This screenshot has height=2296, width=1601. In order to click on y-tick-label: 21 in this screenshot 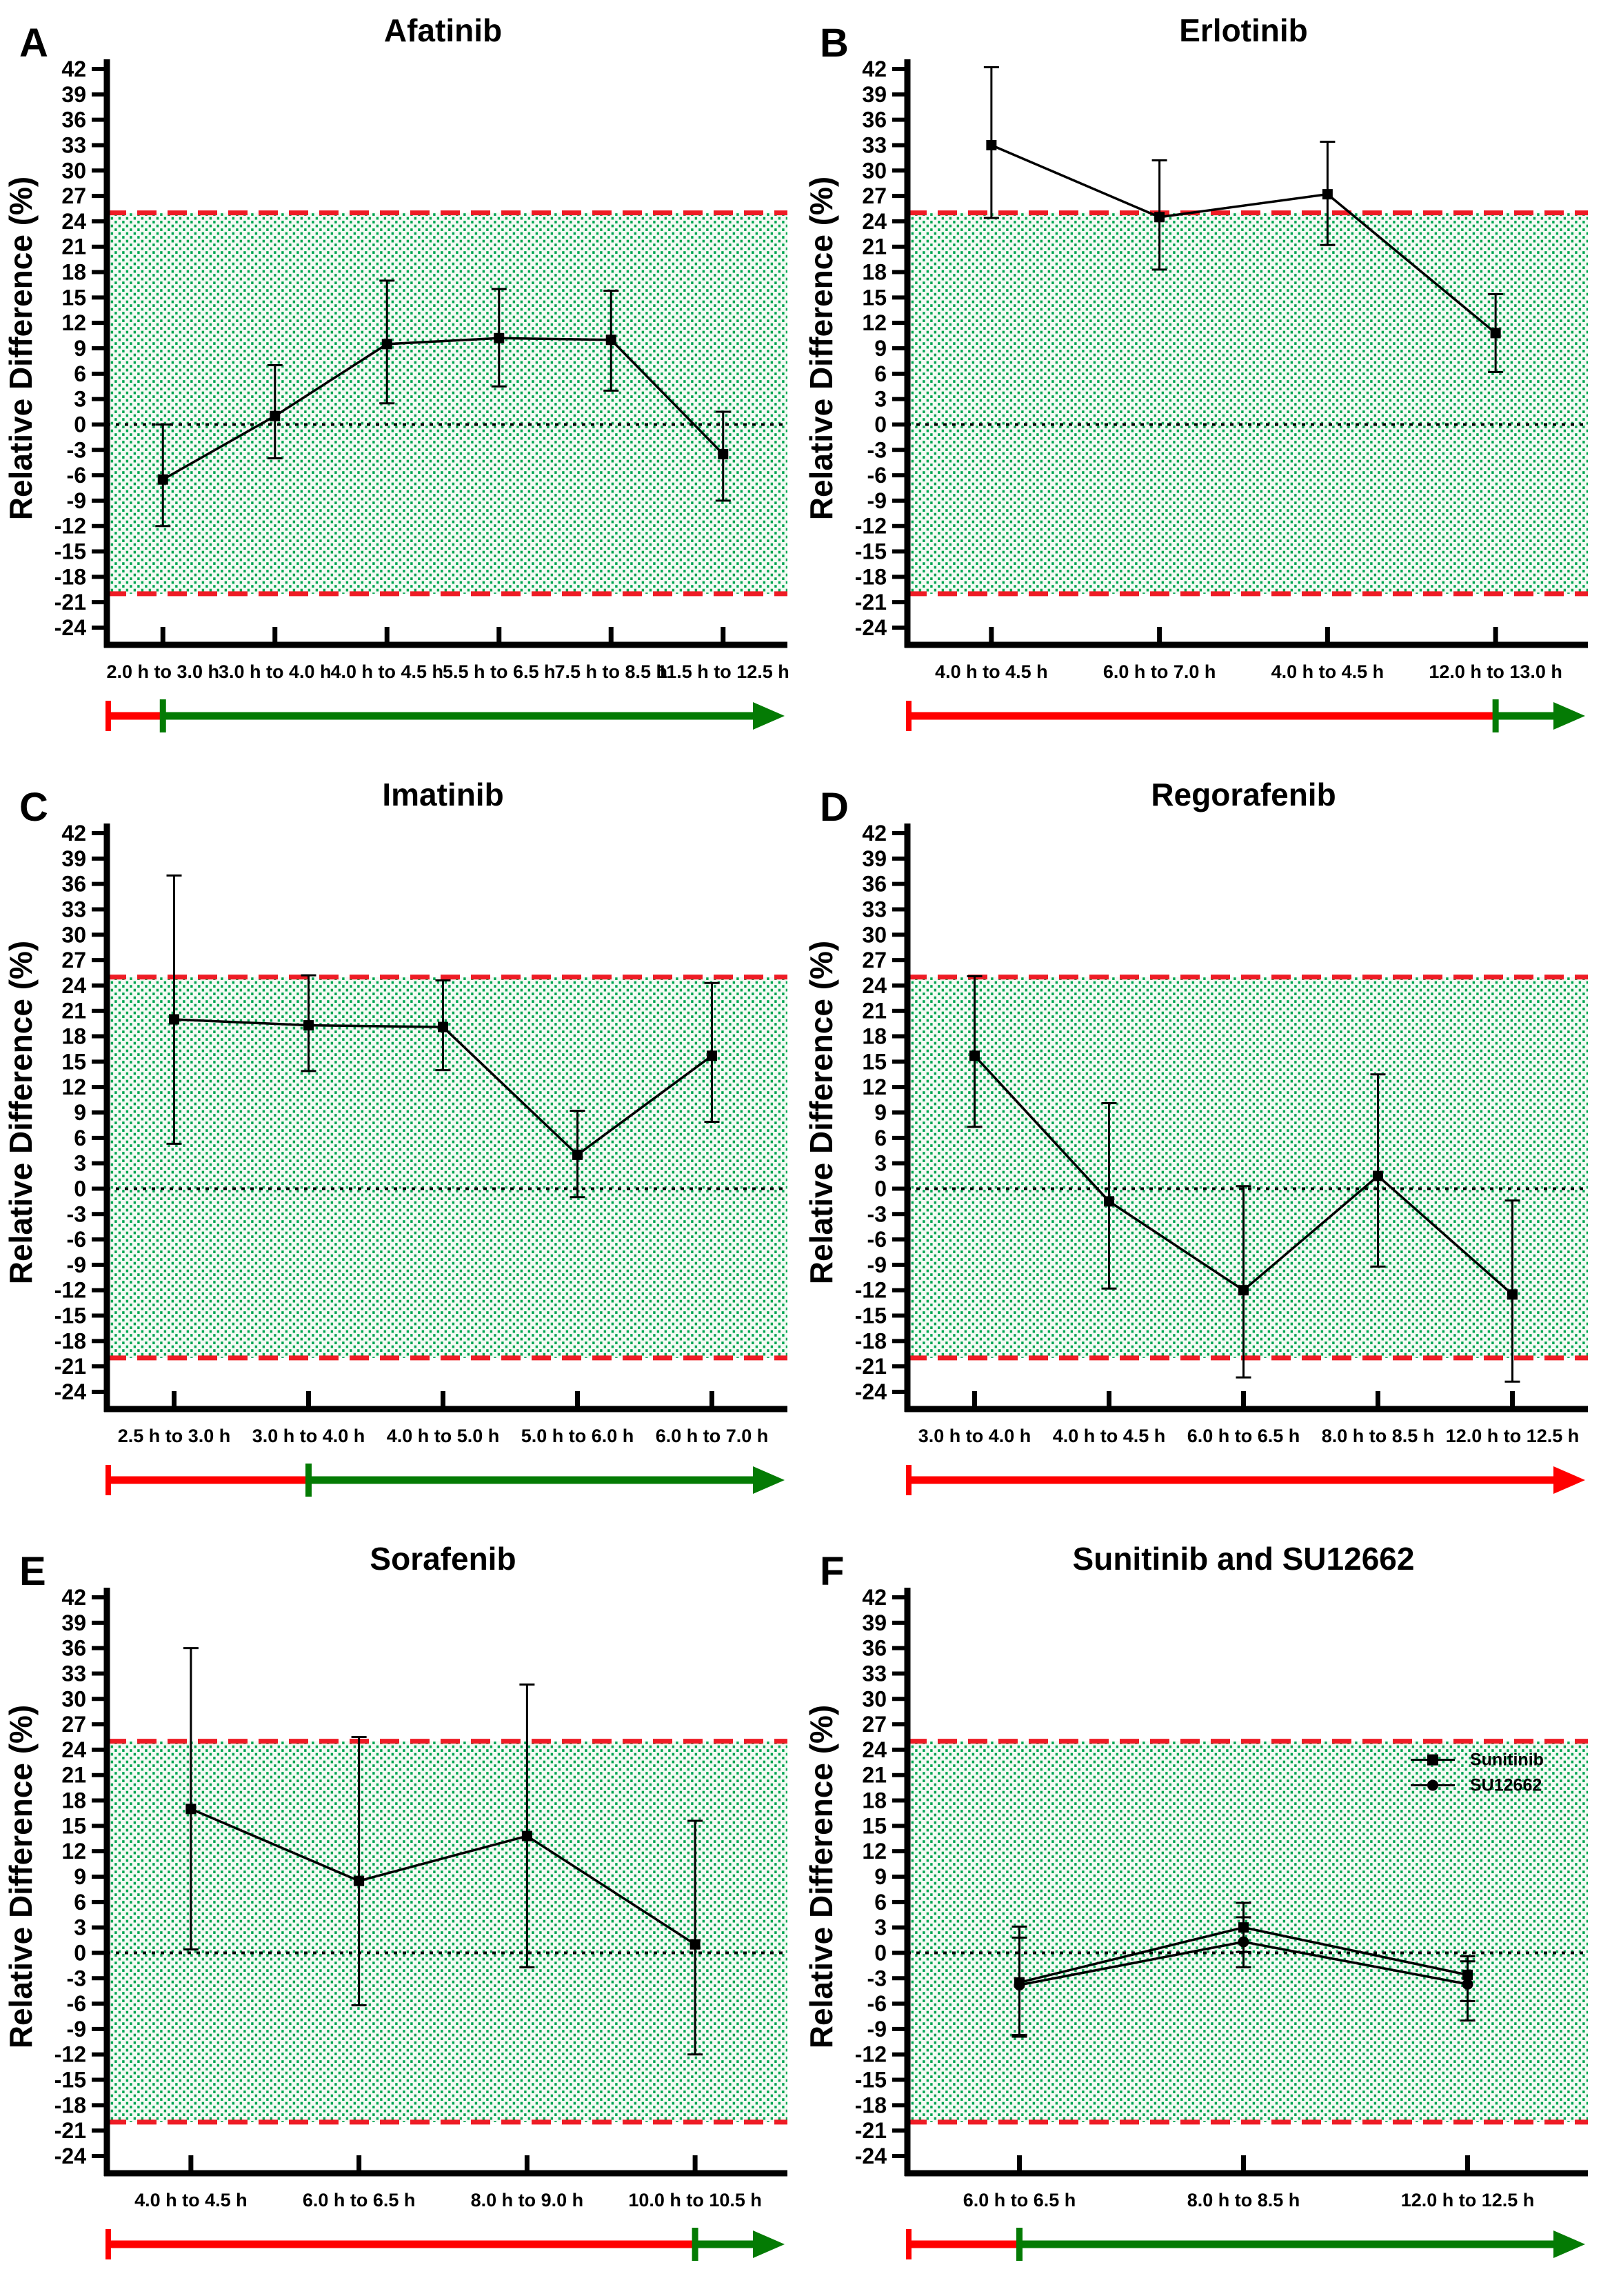, I will do `click(73, 1011)`.